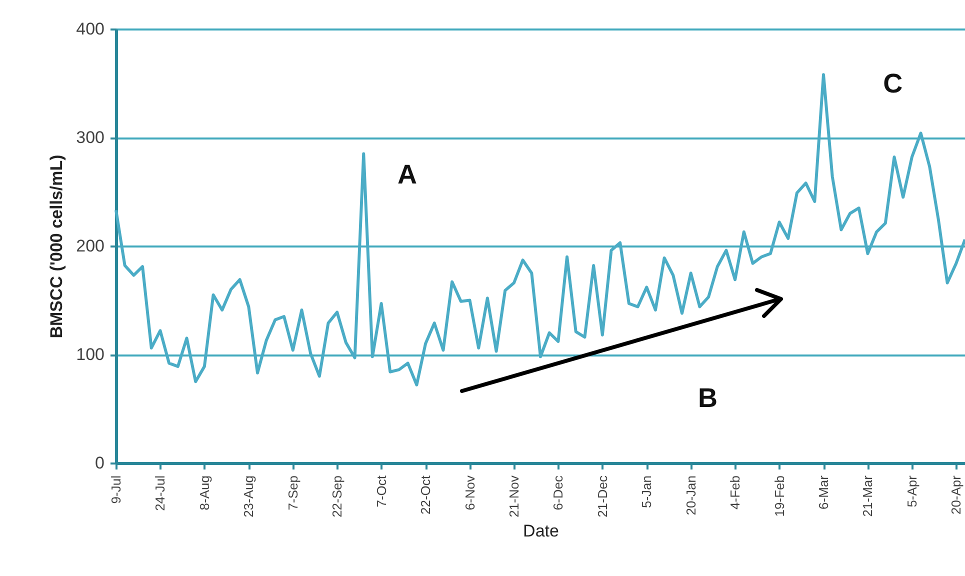 This screenshot has width=965, height=576. Describe the element at coordinates (735, 493) in the screenshot. I see `x-tick-label: 4-Feb` at that location.